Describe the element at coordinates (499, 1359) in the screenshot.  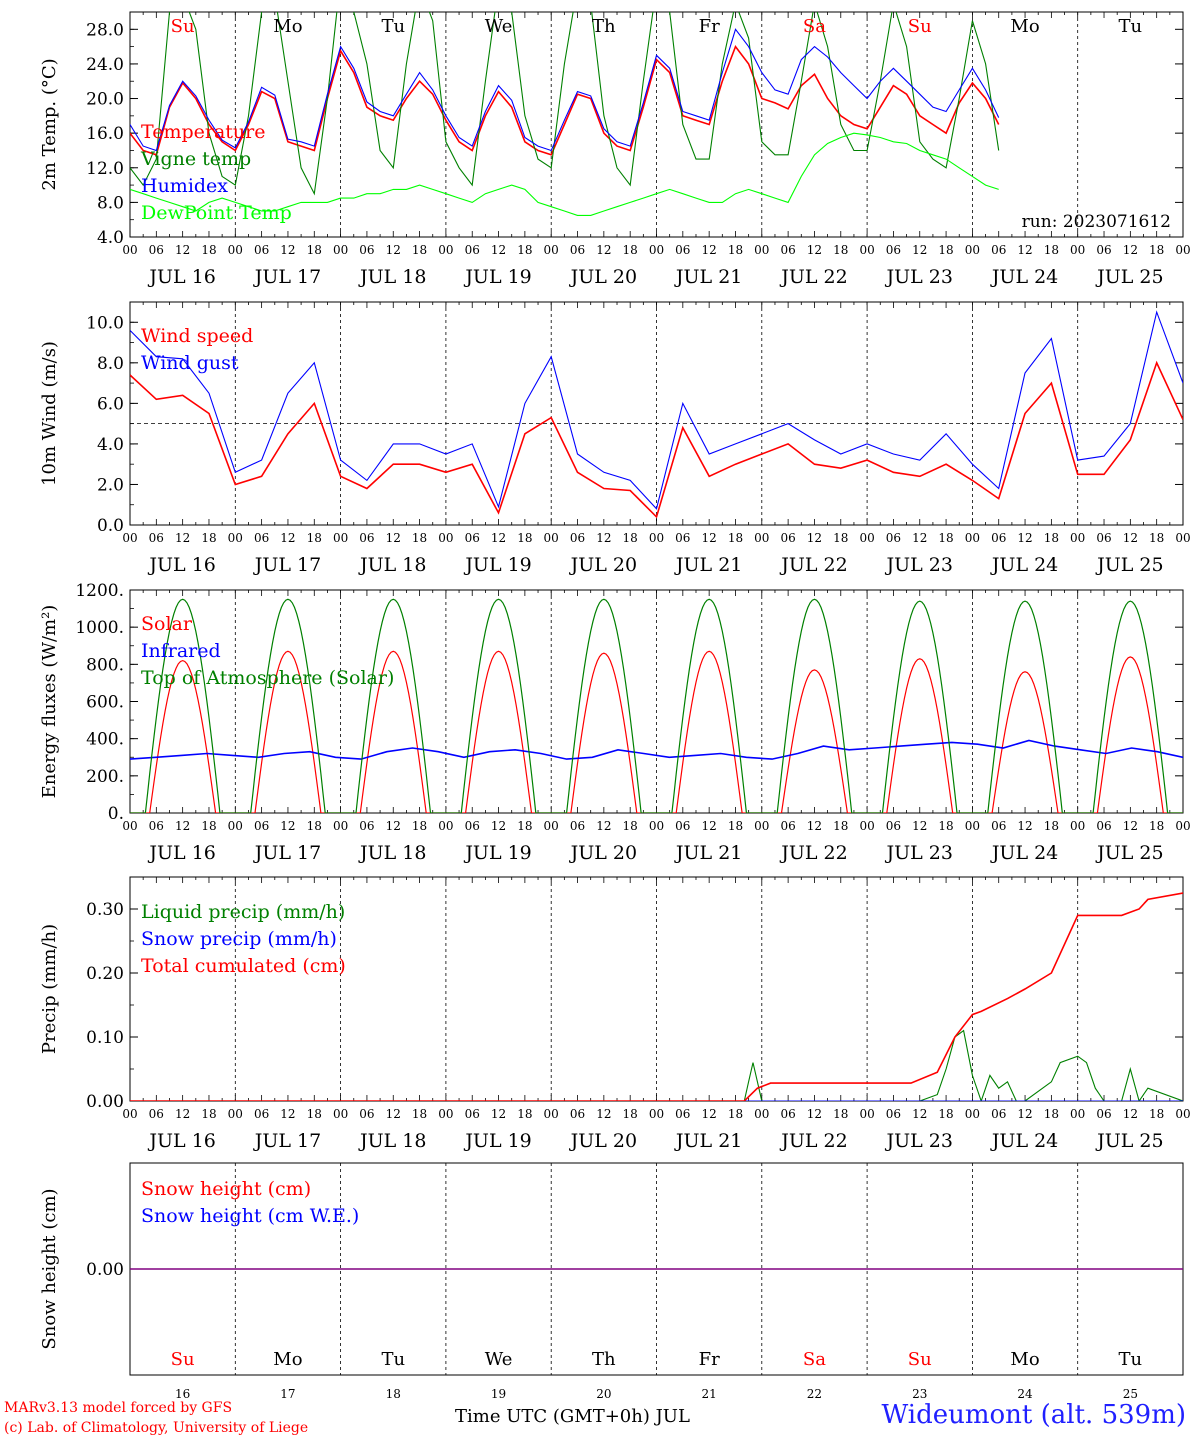
I see `weekday-label-bottom: We` at that location.